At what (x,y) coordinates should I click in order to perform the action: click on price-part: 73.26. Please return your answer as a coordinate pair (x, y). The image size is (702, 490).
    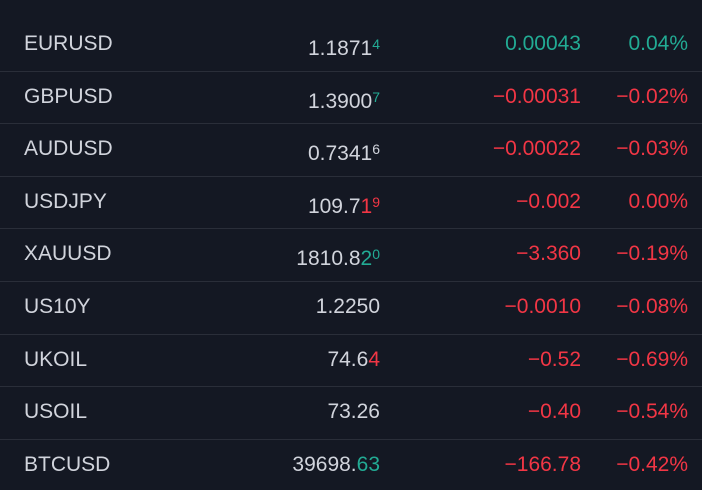
    Looking at the image, I should click on (353, 412).